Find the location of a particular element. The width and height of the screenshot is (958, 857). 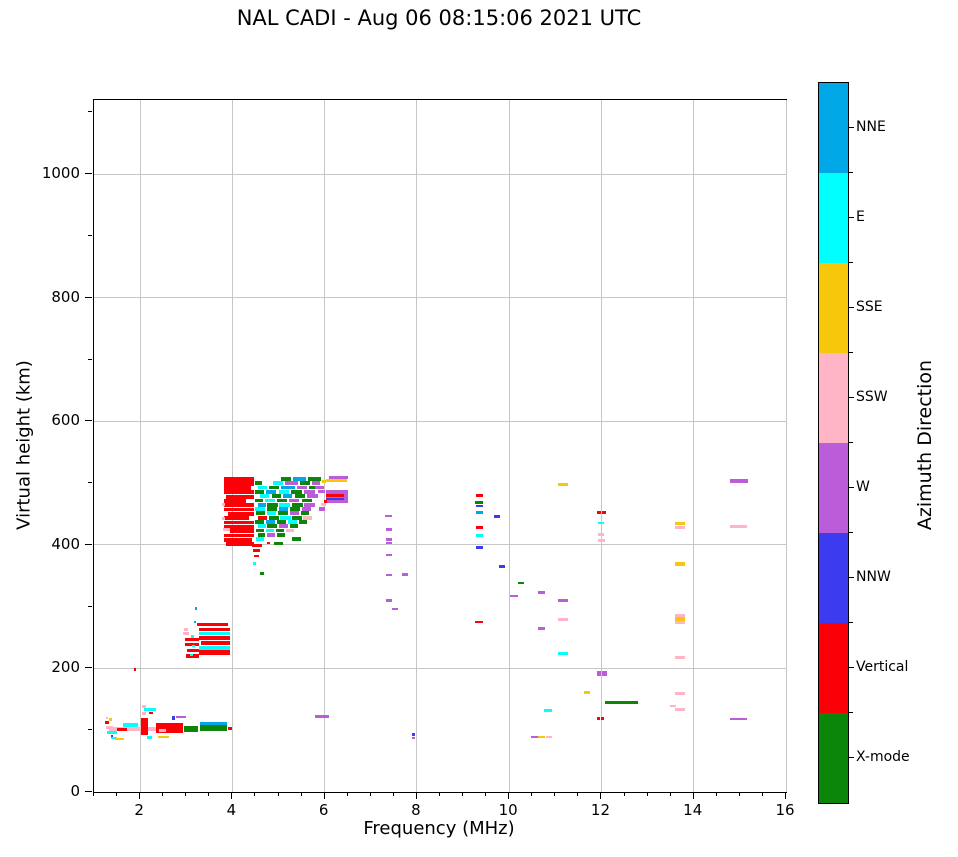

x-tick-label: 6 is located at coordinates (323, 810).